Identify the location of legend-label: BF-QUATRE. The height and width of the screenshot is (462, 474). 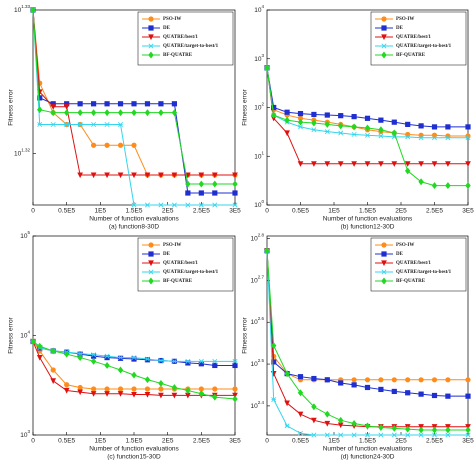
(178, 281).